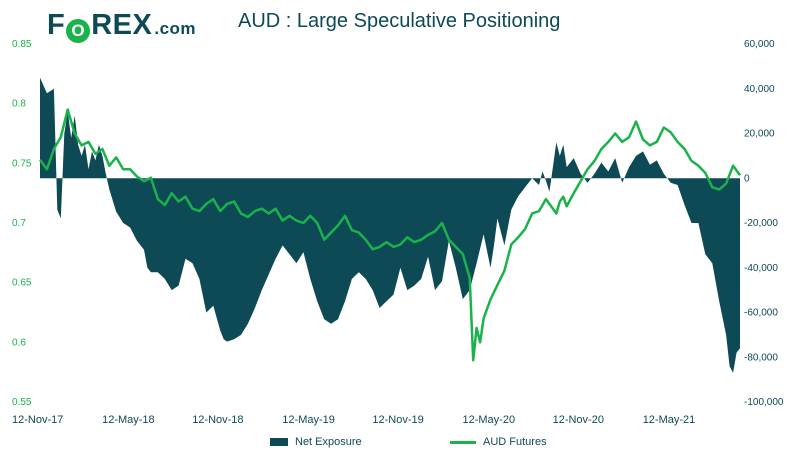 Image resolution: width=800 pixels, height=458 pixels. I want to click on logo-mark: O, so click(78, 31).